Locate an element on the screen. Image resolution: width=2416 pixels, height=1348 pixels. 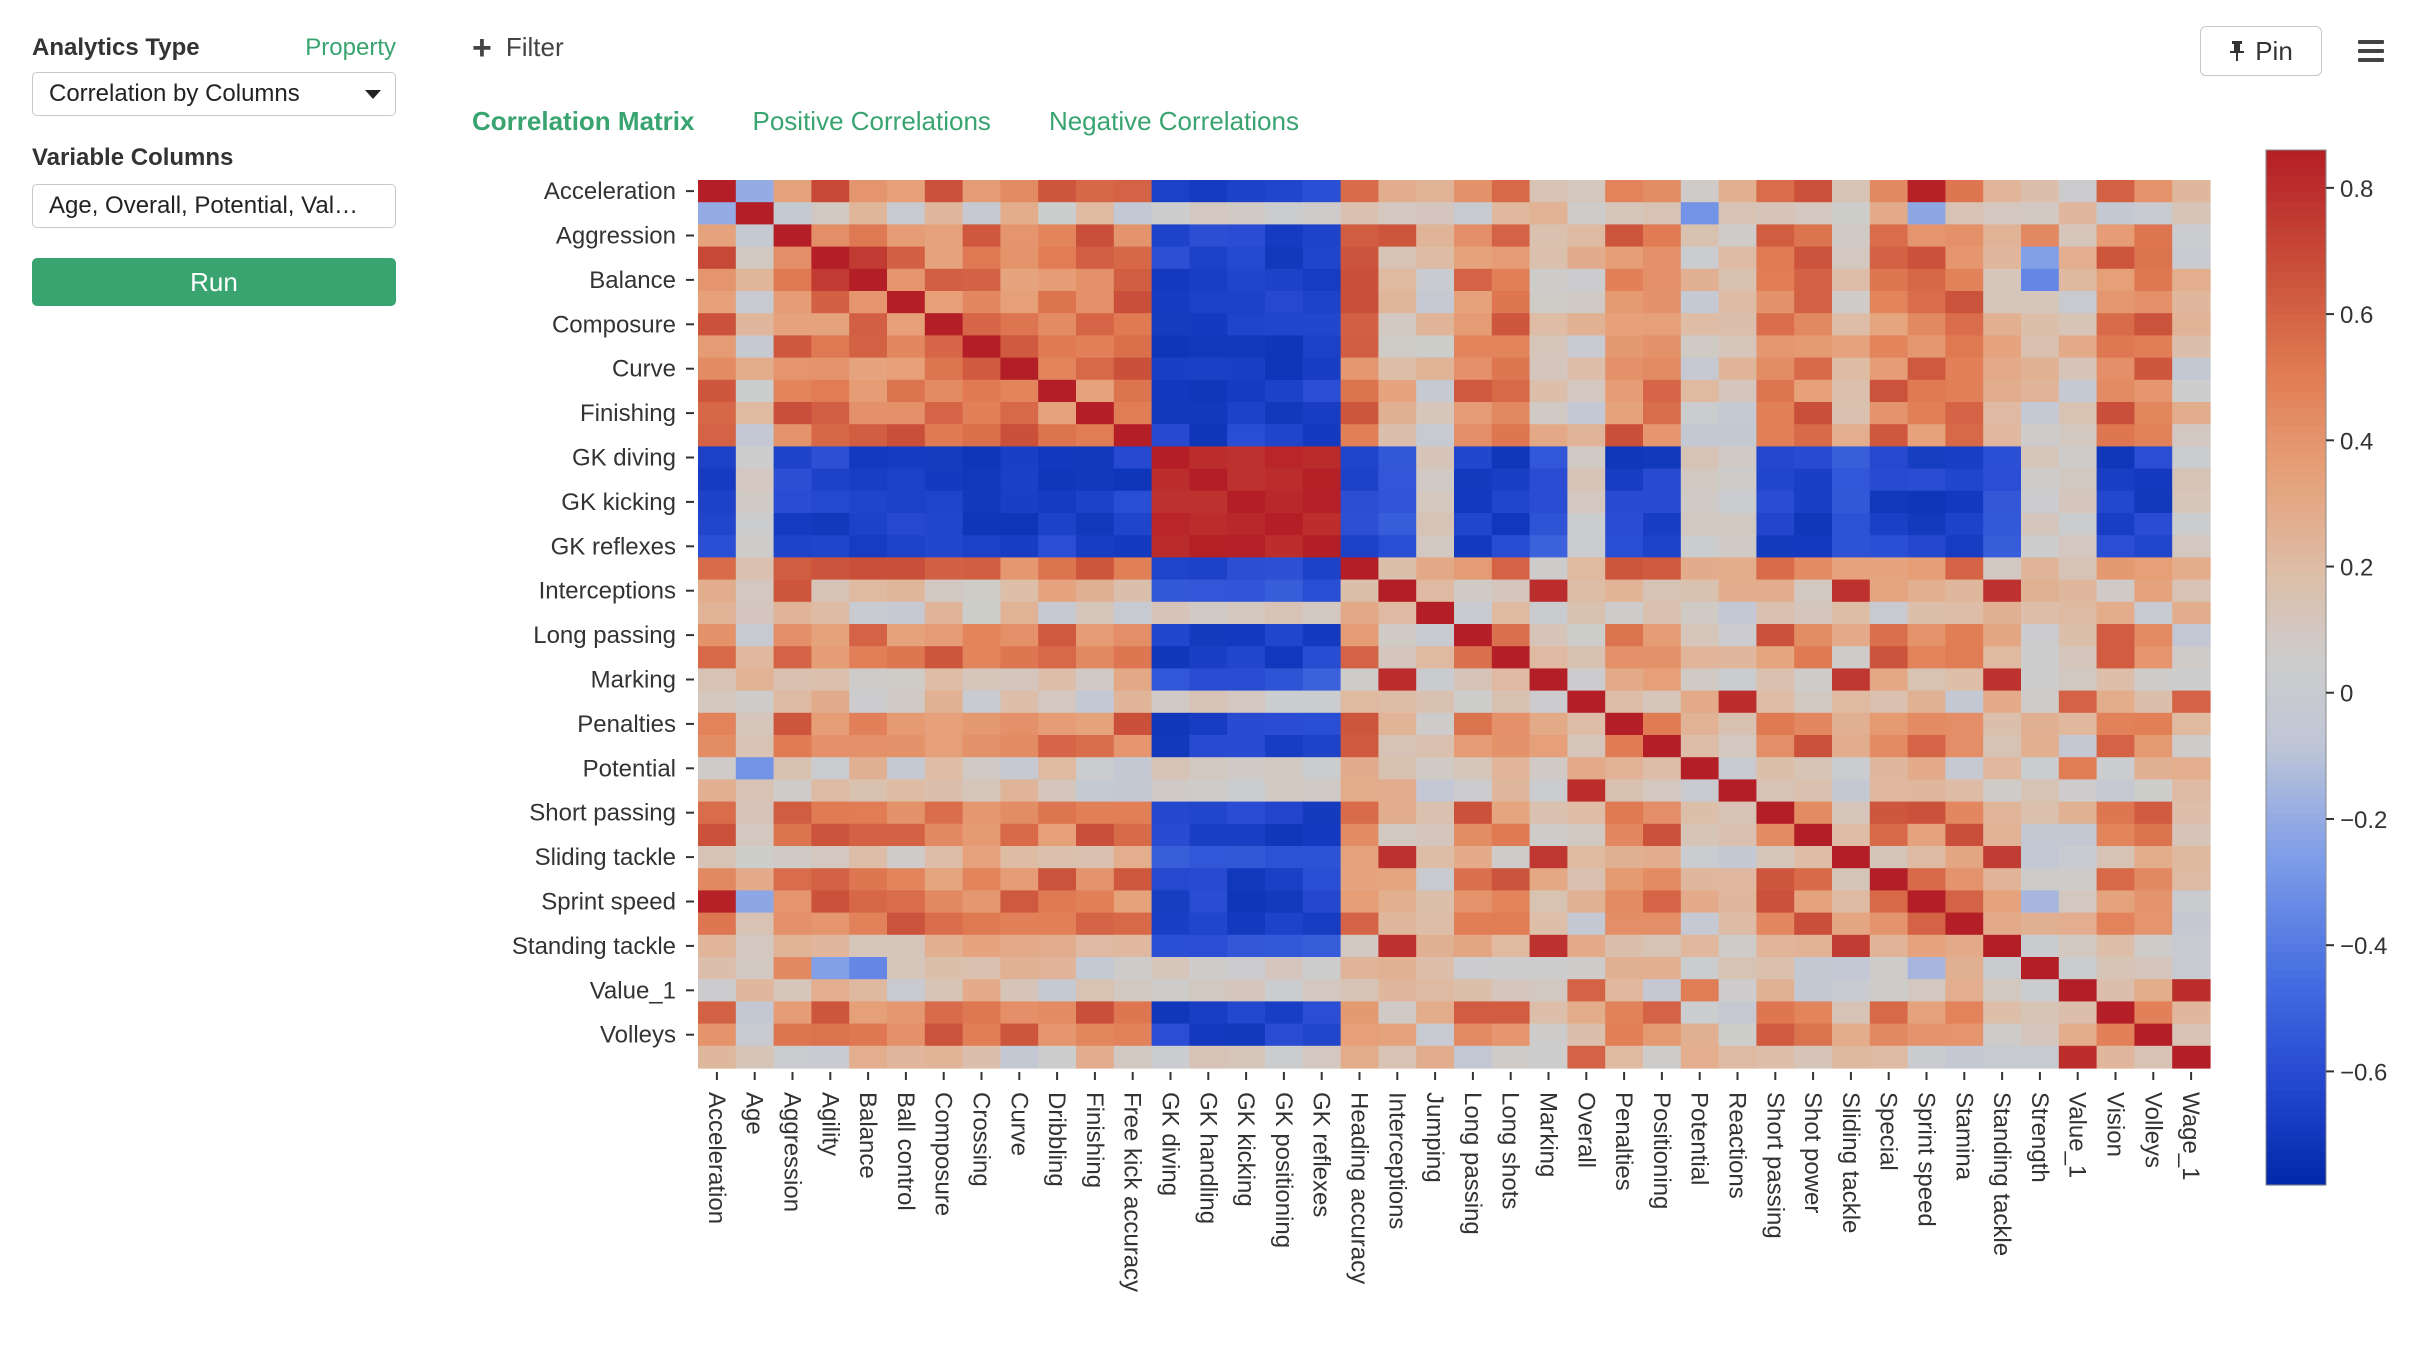
x-tick-label: Dribbling is located at coordinates (1056, 1139).